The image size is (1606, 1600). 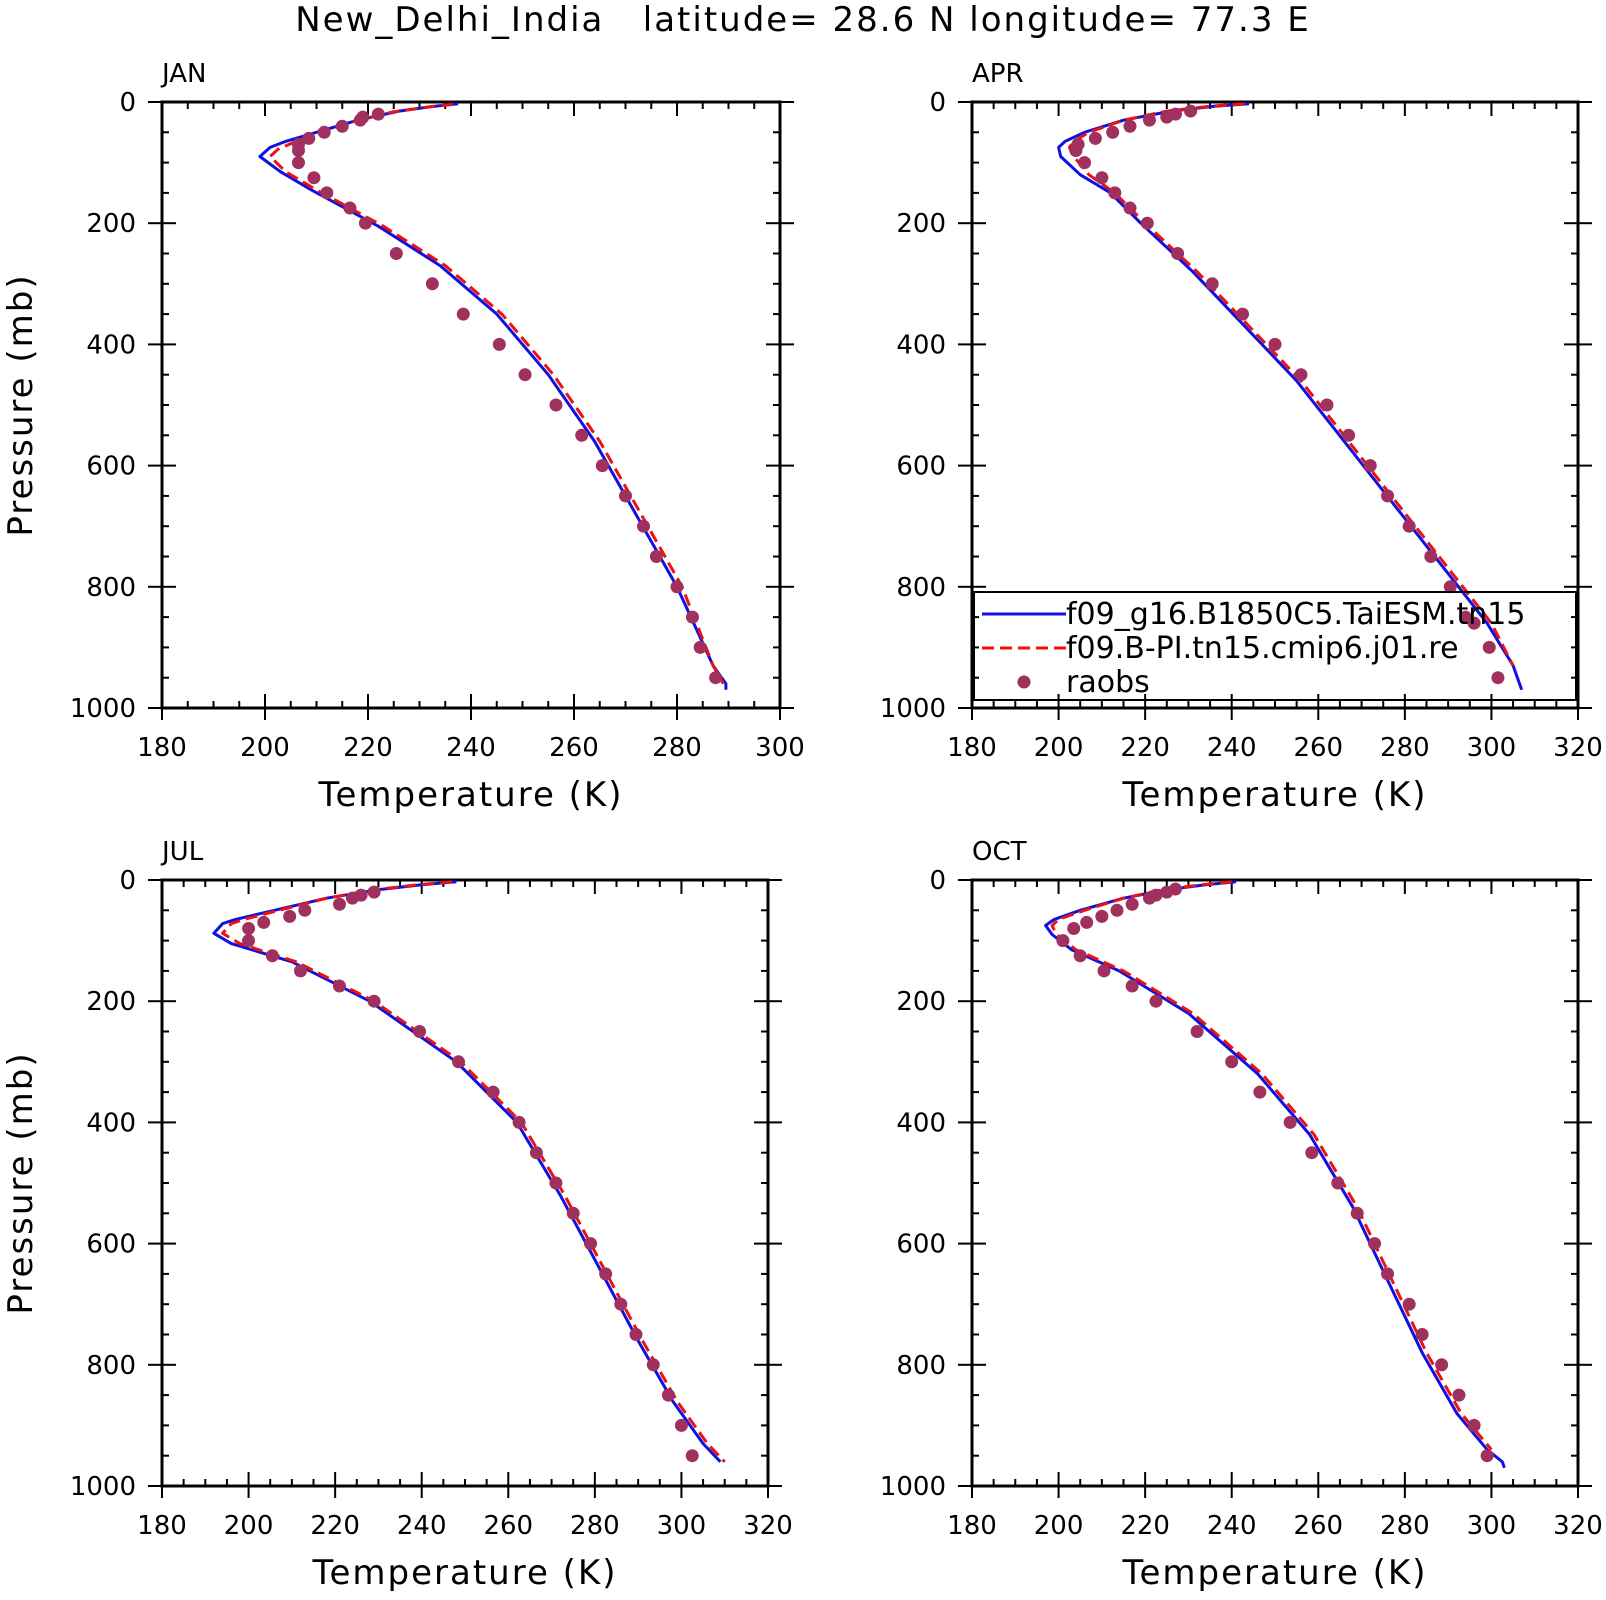 What do you see at coordinates (780, 748) in the screenshot?
I see `x-tick-label: 300` at bounding box center [780, 748].